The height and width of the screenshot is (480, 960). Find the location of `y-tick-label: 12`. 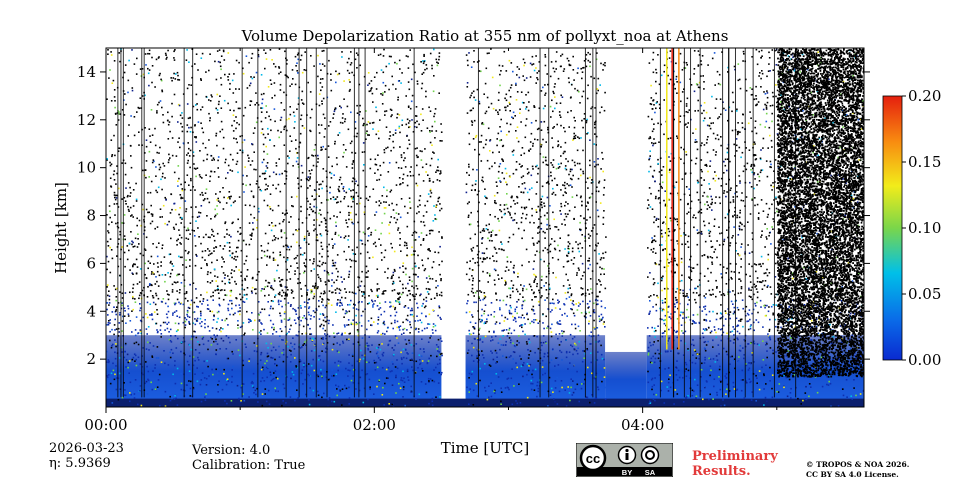

y-tick-label: 12 is located at coordinates (86, 120).